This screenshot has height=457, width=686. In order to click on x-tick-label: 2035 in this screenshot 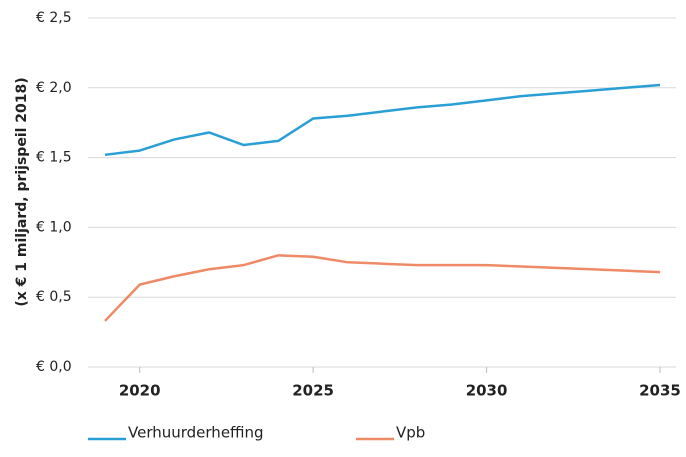, I will do `click(660, 391)`.